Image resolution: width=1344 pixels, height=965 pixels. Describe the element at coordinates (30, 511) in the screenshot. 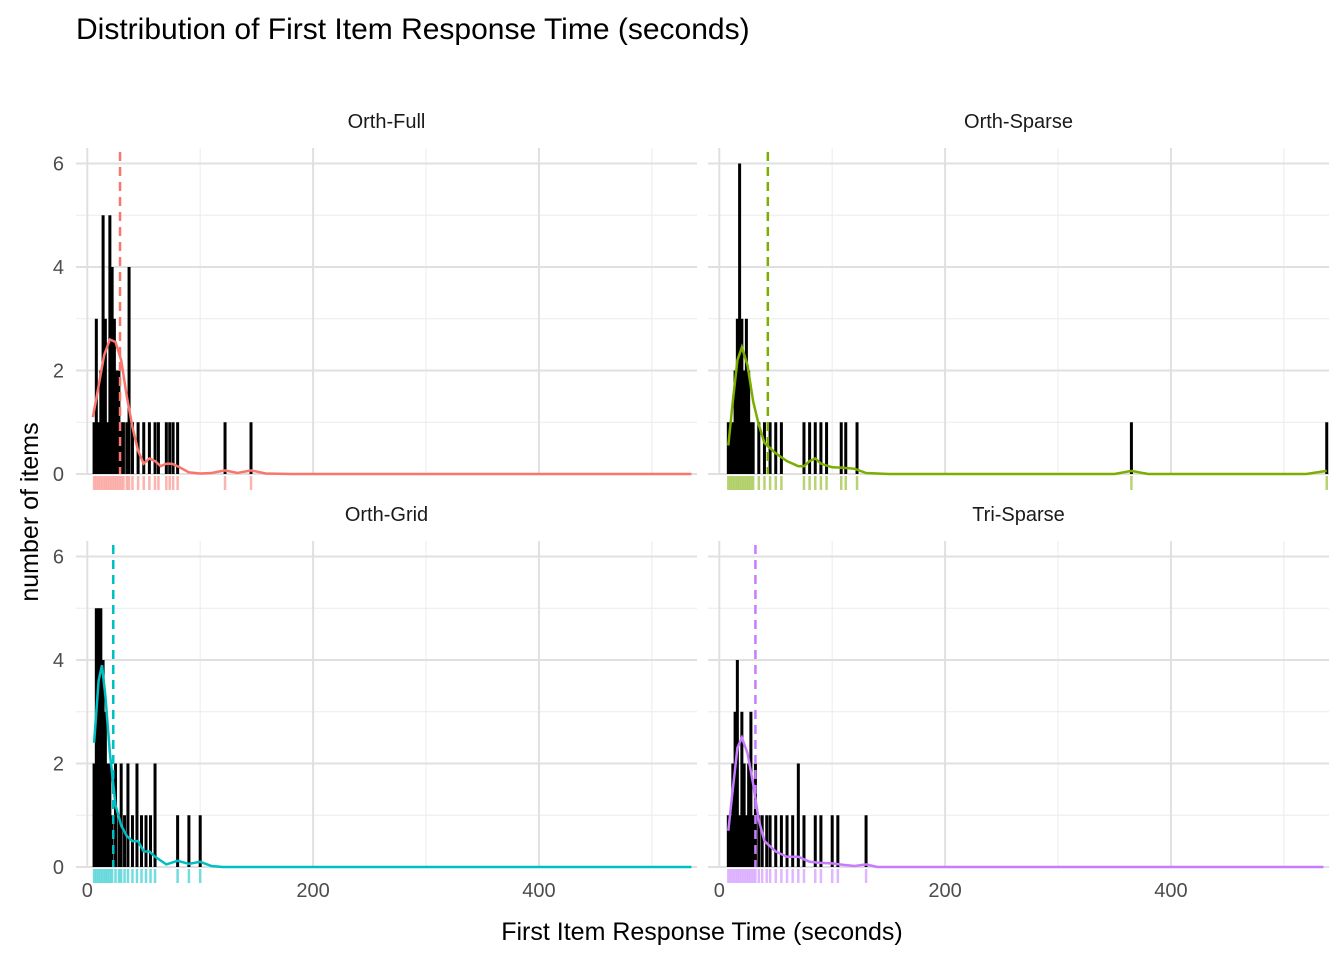

I see `y-axis-label: number of items` at that location.